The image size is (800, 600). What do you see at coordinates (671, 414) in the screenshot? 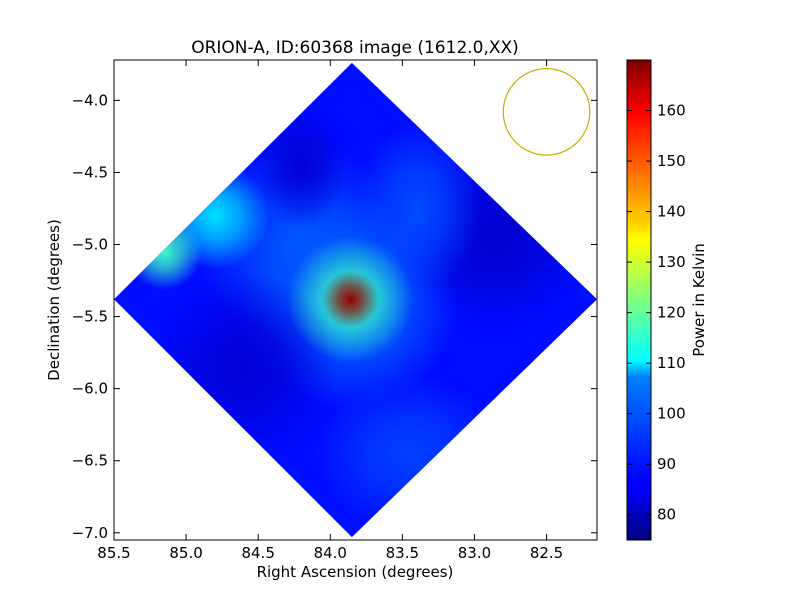
I see `colorbar-tick-label: 100` at bounding box center [671, 414].